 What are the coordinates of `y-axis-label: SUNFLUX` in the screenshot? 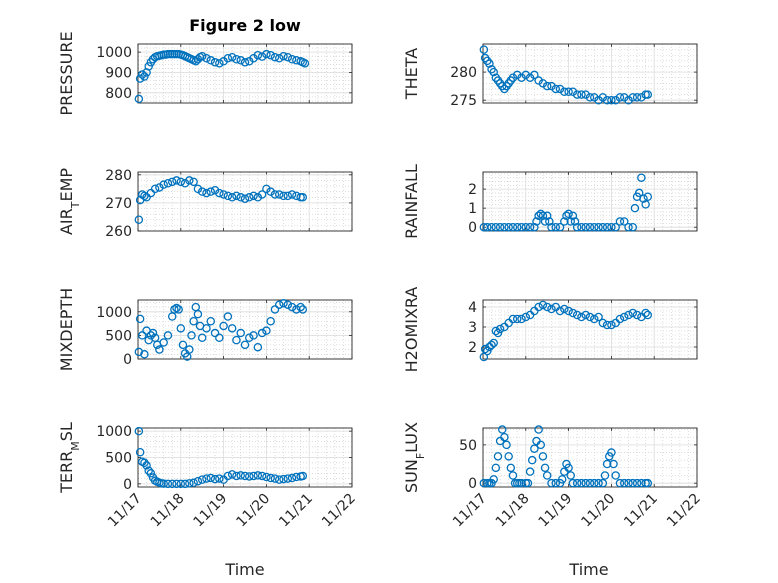 It's located at (414, 457).